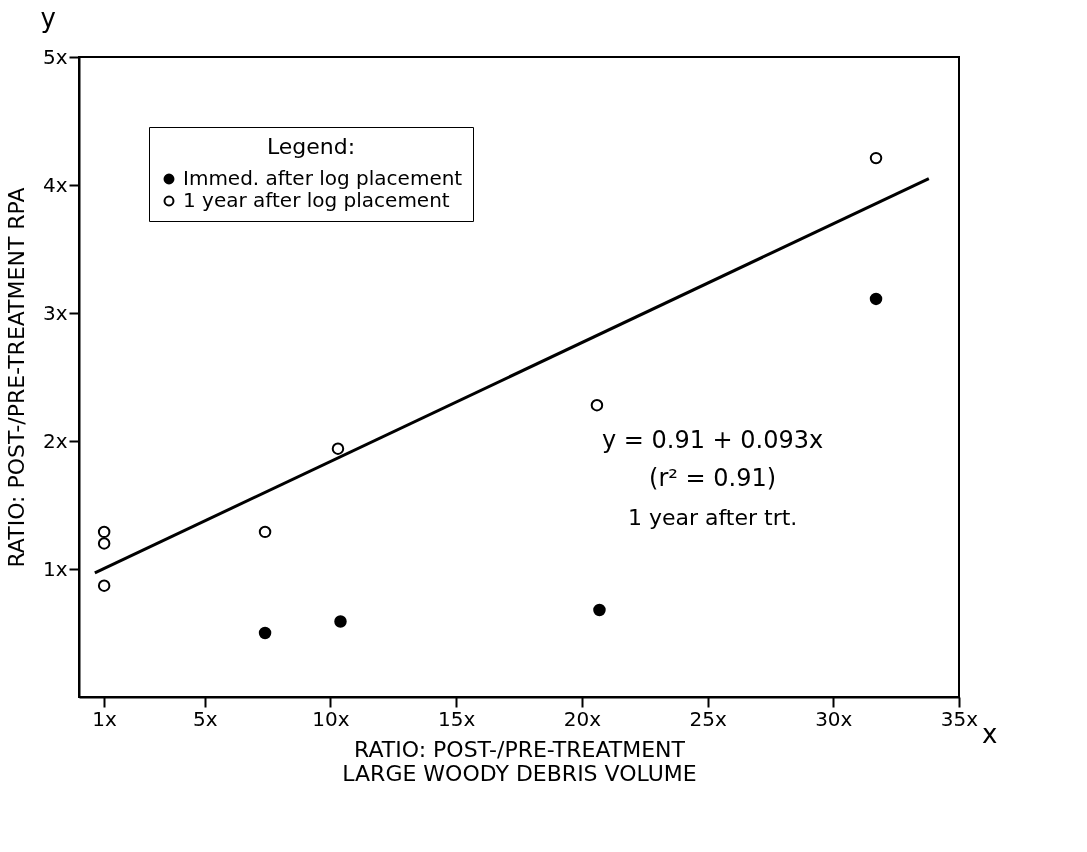  I want to click on x-tick-label: 35x, so click(959, 718).